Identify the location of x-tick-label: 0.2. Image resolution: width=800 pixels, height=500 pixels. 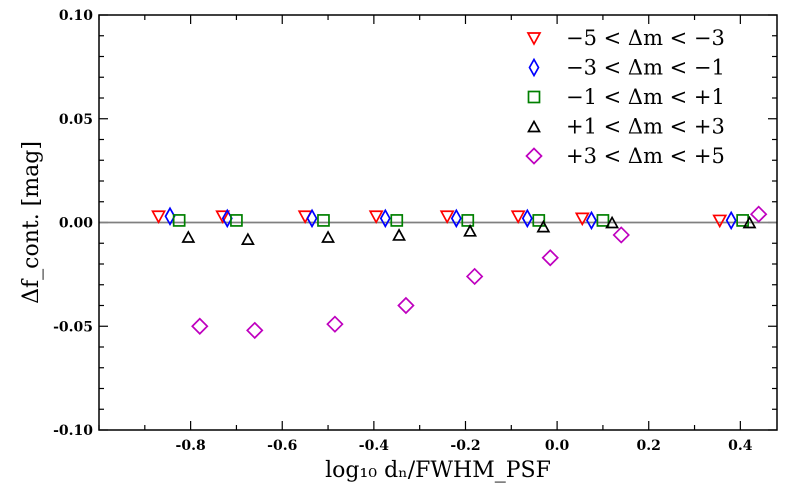
(649, 446).